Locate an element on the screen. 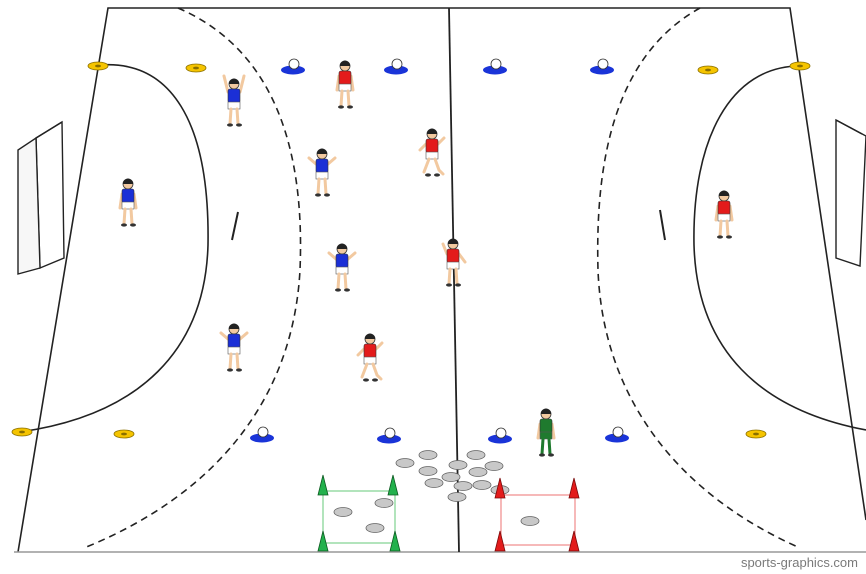 The width and height of the screenshot is (866, 574). watermark-text: sports-graphics.com is located at coordinates (799, 562).